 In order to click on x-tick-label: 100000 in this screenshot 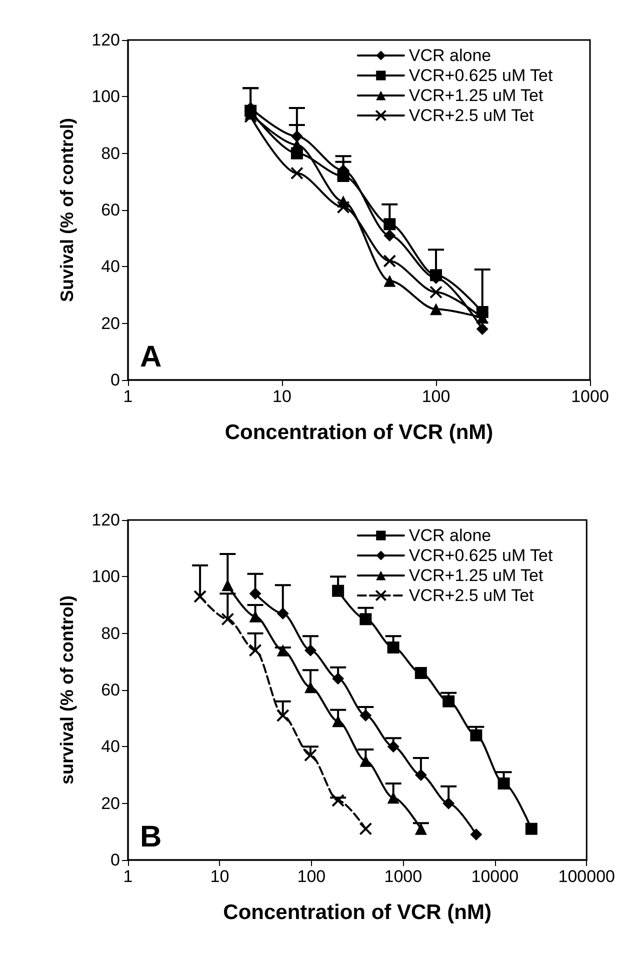, I will do `click(587, 876)`.